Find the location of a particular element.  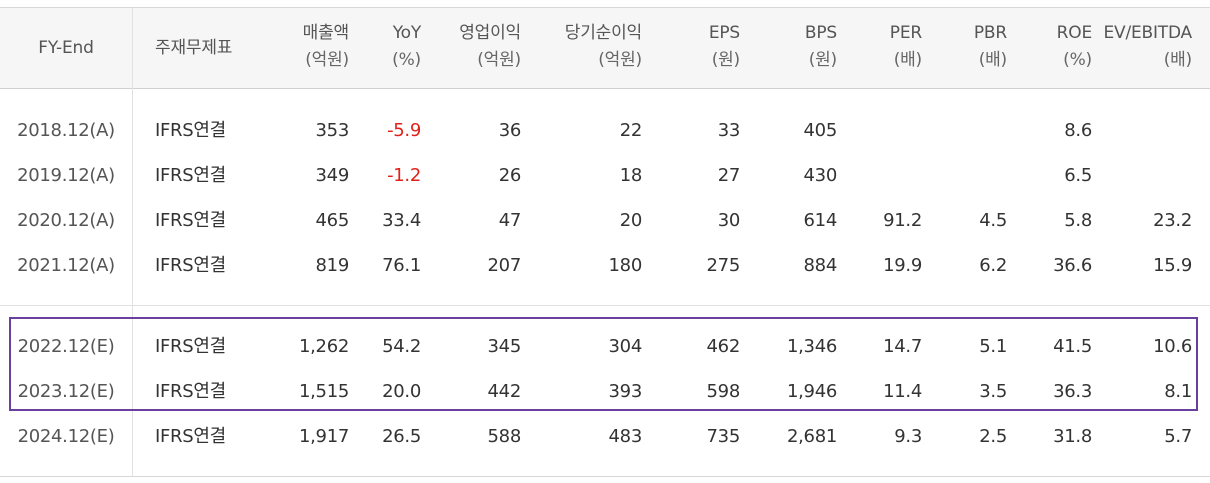

net-income-cell: 20 is located at coordinates (631, 220).